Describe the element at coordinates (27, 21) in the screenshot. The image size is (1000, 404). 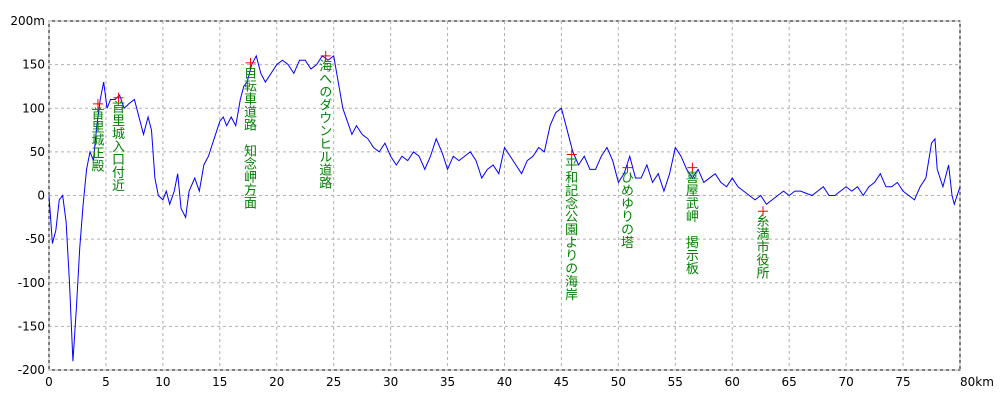
I see `y-tick-label: 200m` at that location.